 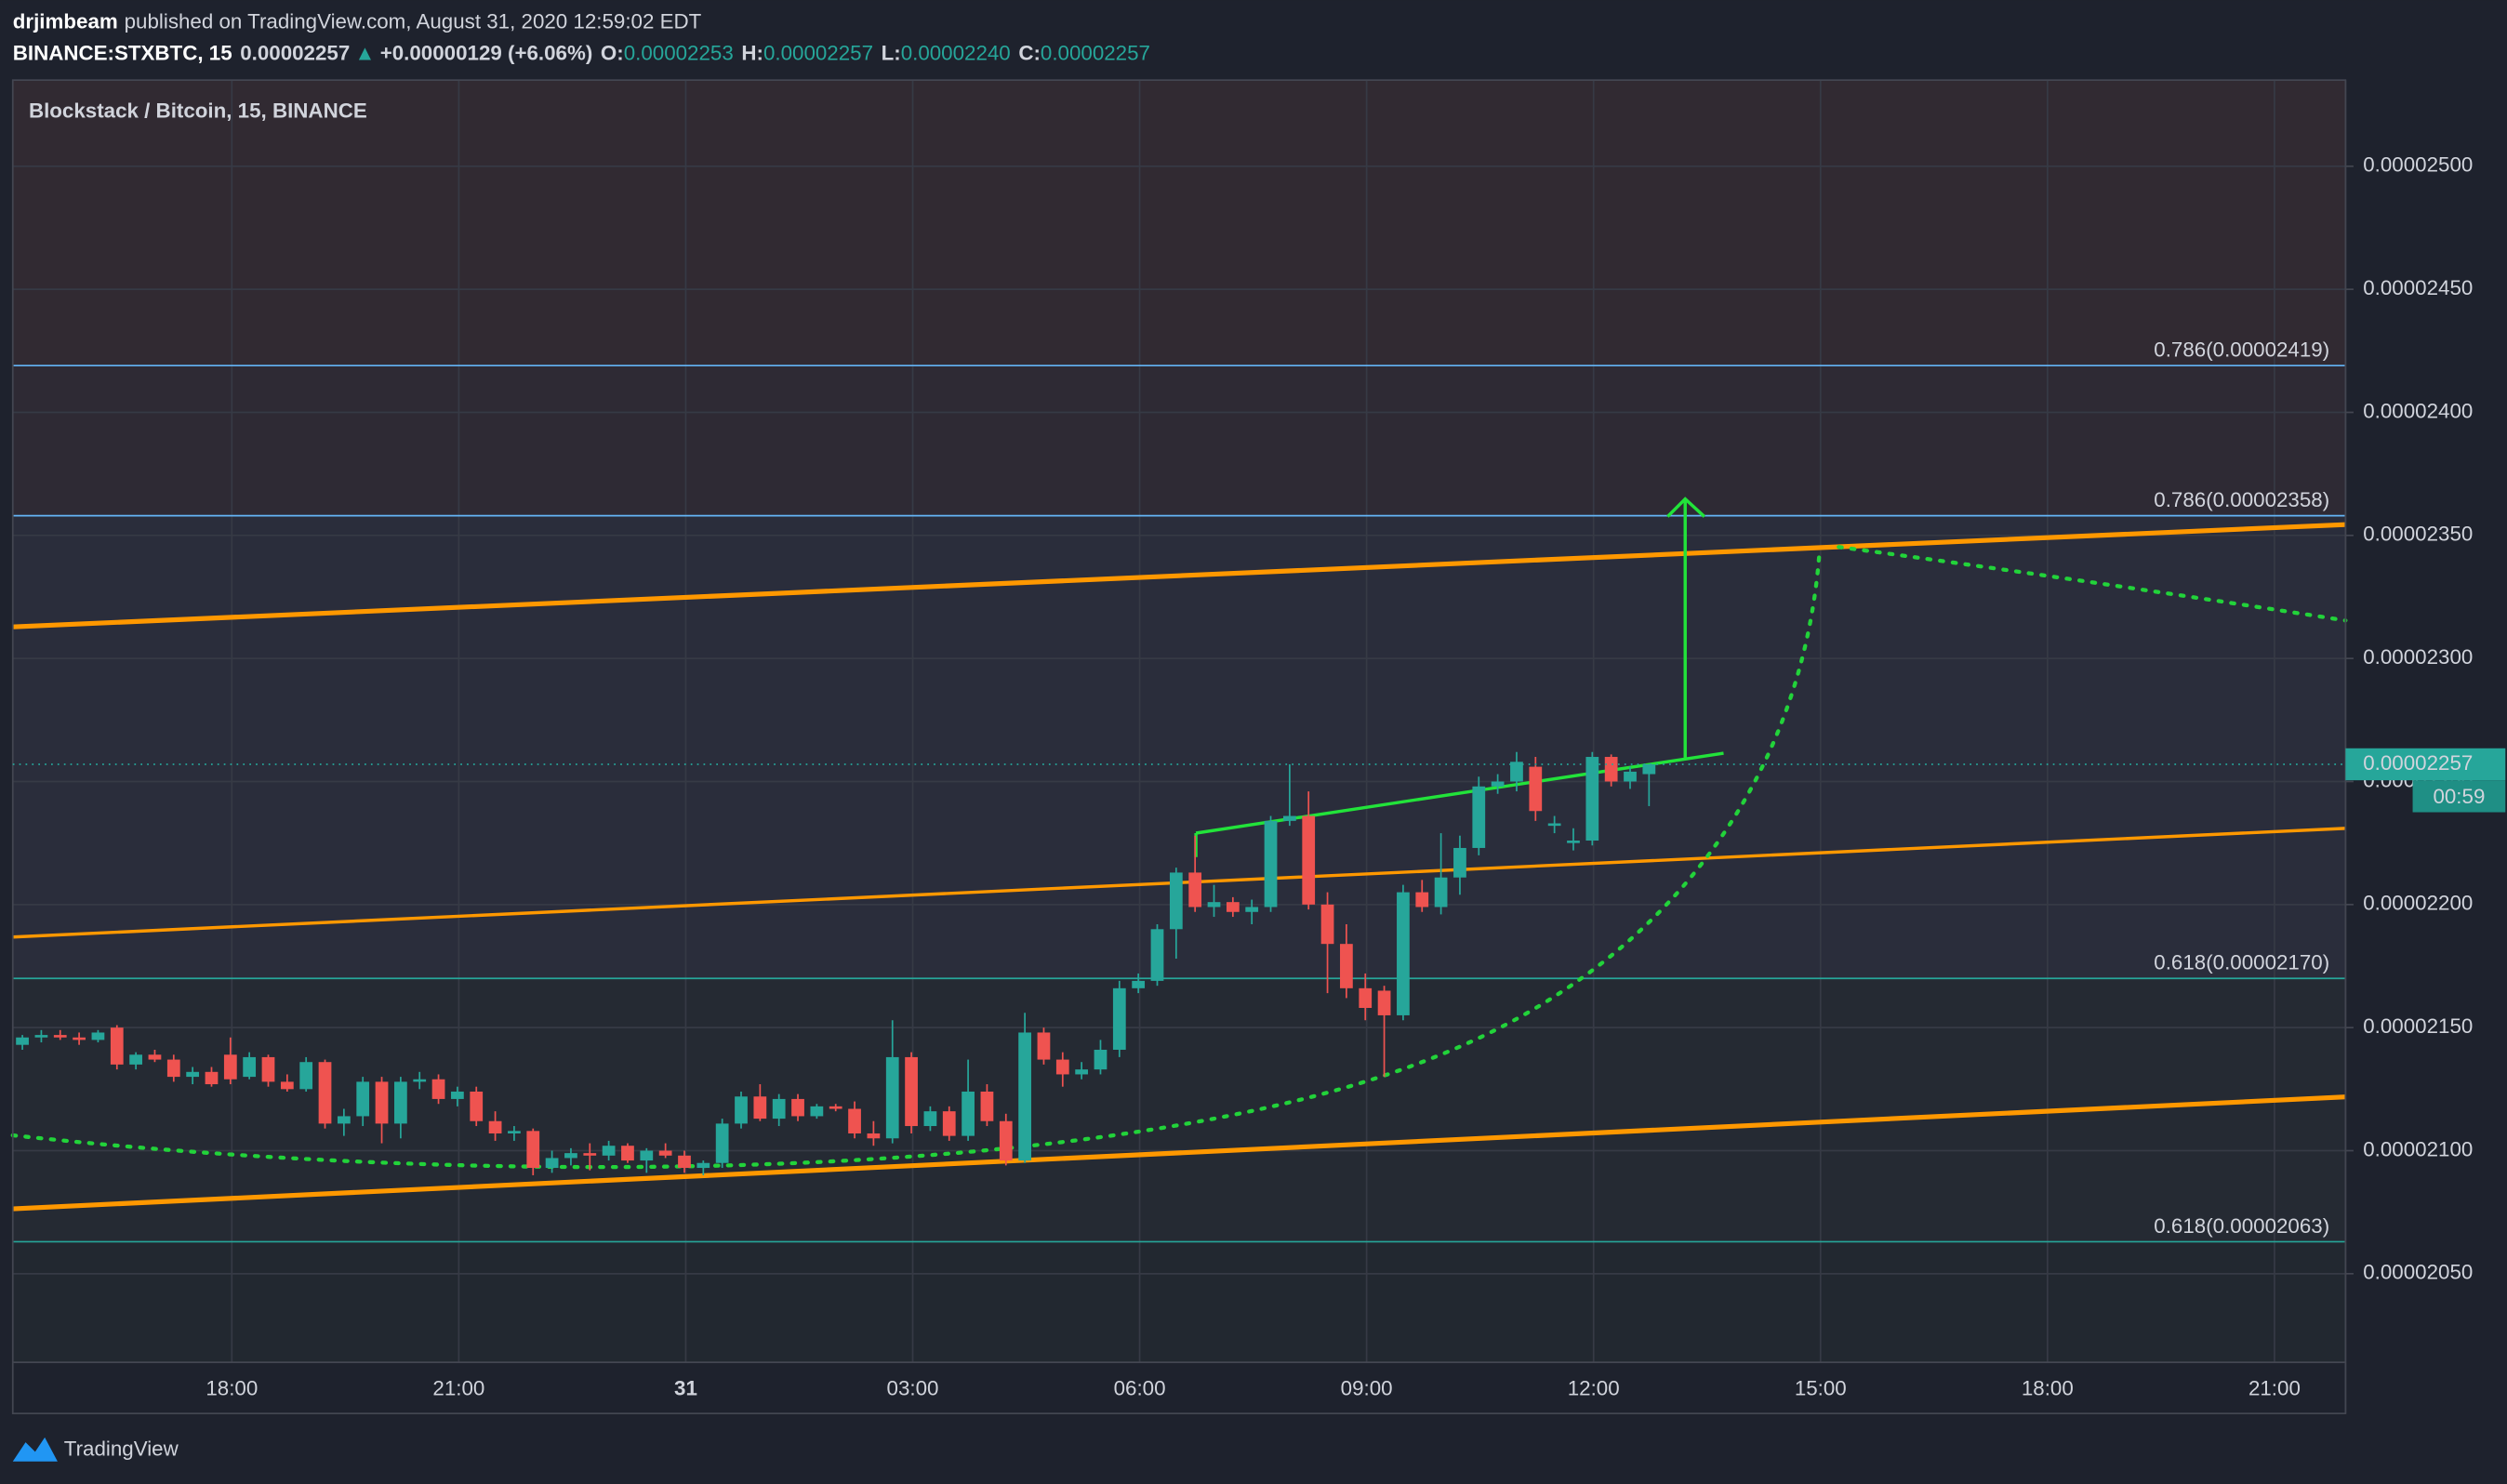 What do you see at coordinates (818, 53) in the screenshot?
I see `h-value: 0.00002257` at bounding box center [818, 53].